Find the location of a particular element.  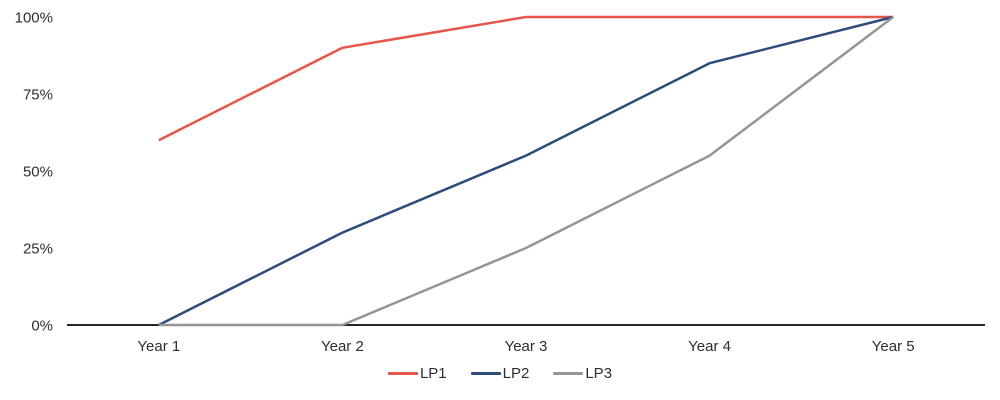

legend-item-lp1: LP1 is located at coordinates (417, 373).